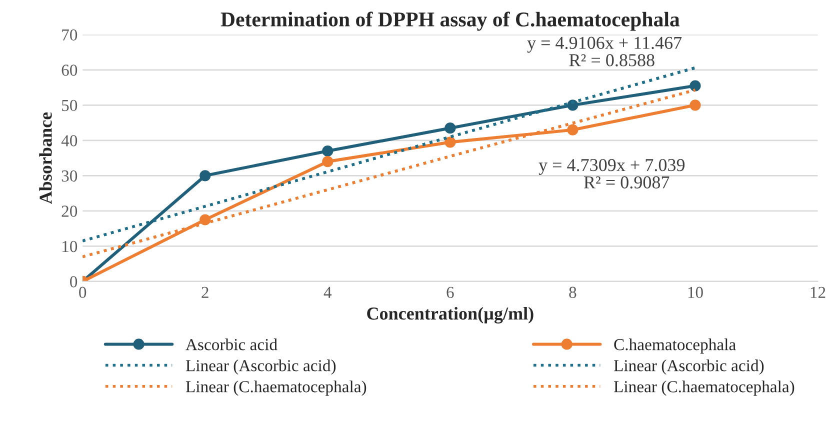 Image resolution: width=826 pixels, height=433 pixels. Describe the element at coordinates (70, 211) in the screenshot. I see `y-tick-label: 20` at that location.